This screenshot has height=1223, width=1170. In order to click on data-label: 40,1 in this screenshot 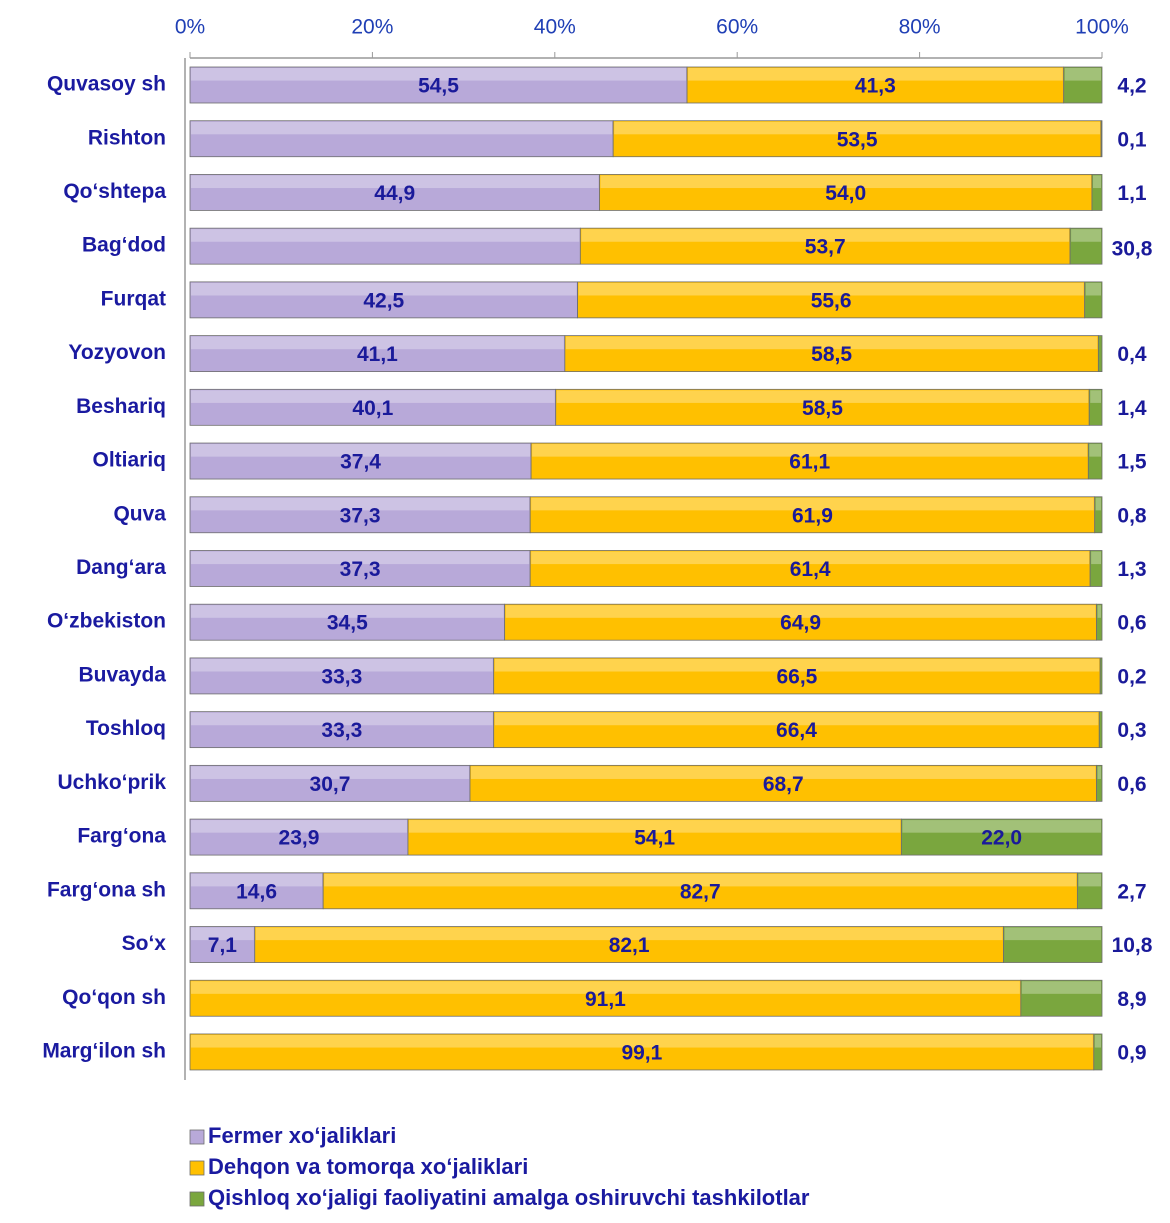, I will do `click(372, 408)`.